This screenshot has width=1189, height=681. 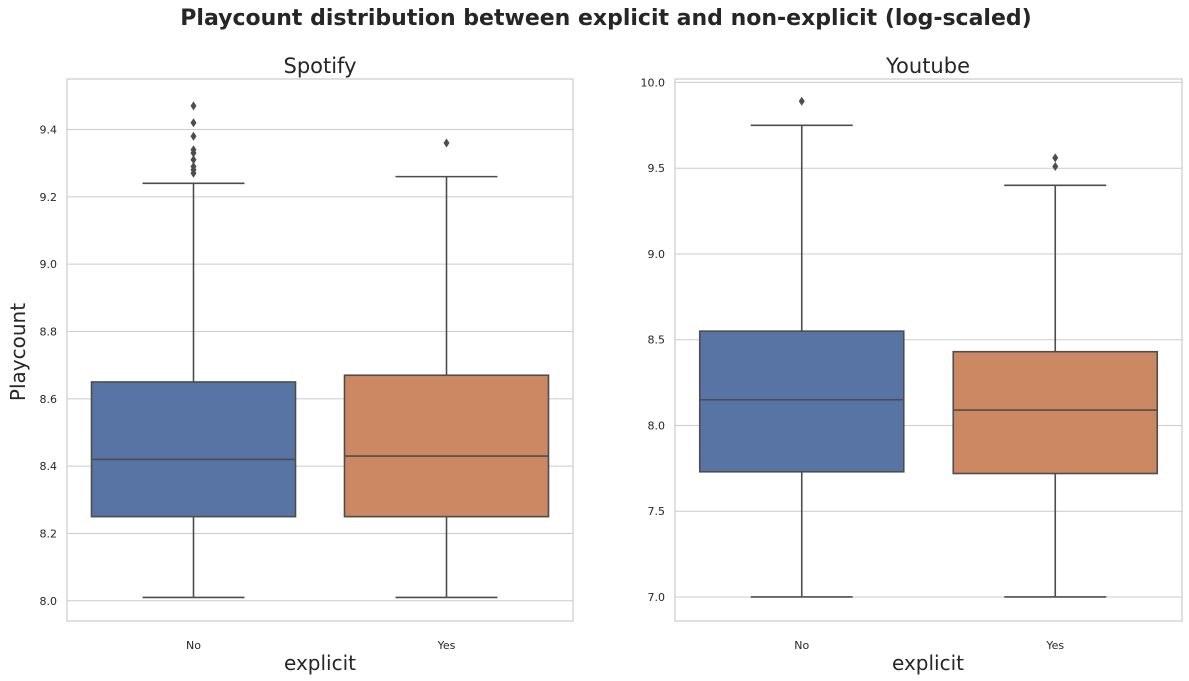 I want to click on spotify-y-tick-label: 8.8, so click(x=49, y=331).